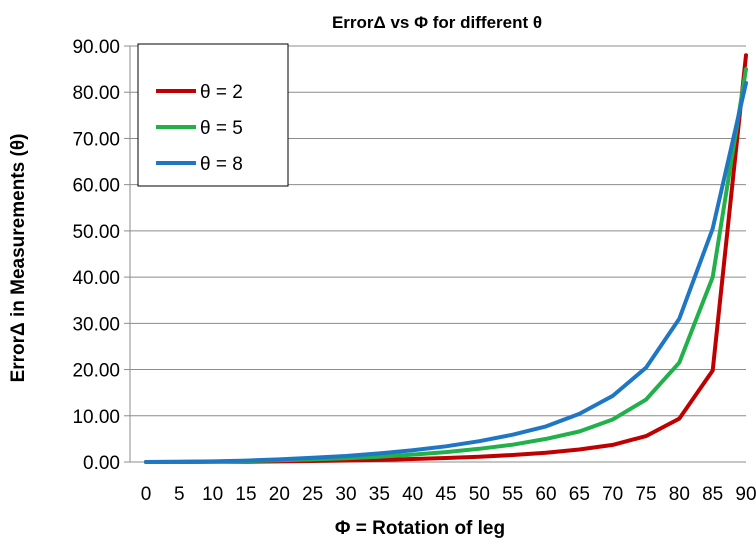 The image size is (756, 546). Describe the element at coordinates (479, 494) in the screenshot. I see `x-tick-label: 50` at that location.